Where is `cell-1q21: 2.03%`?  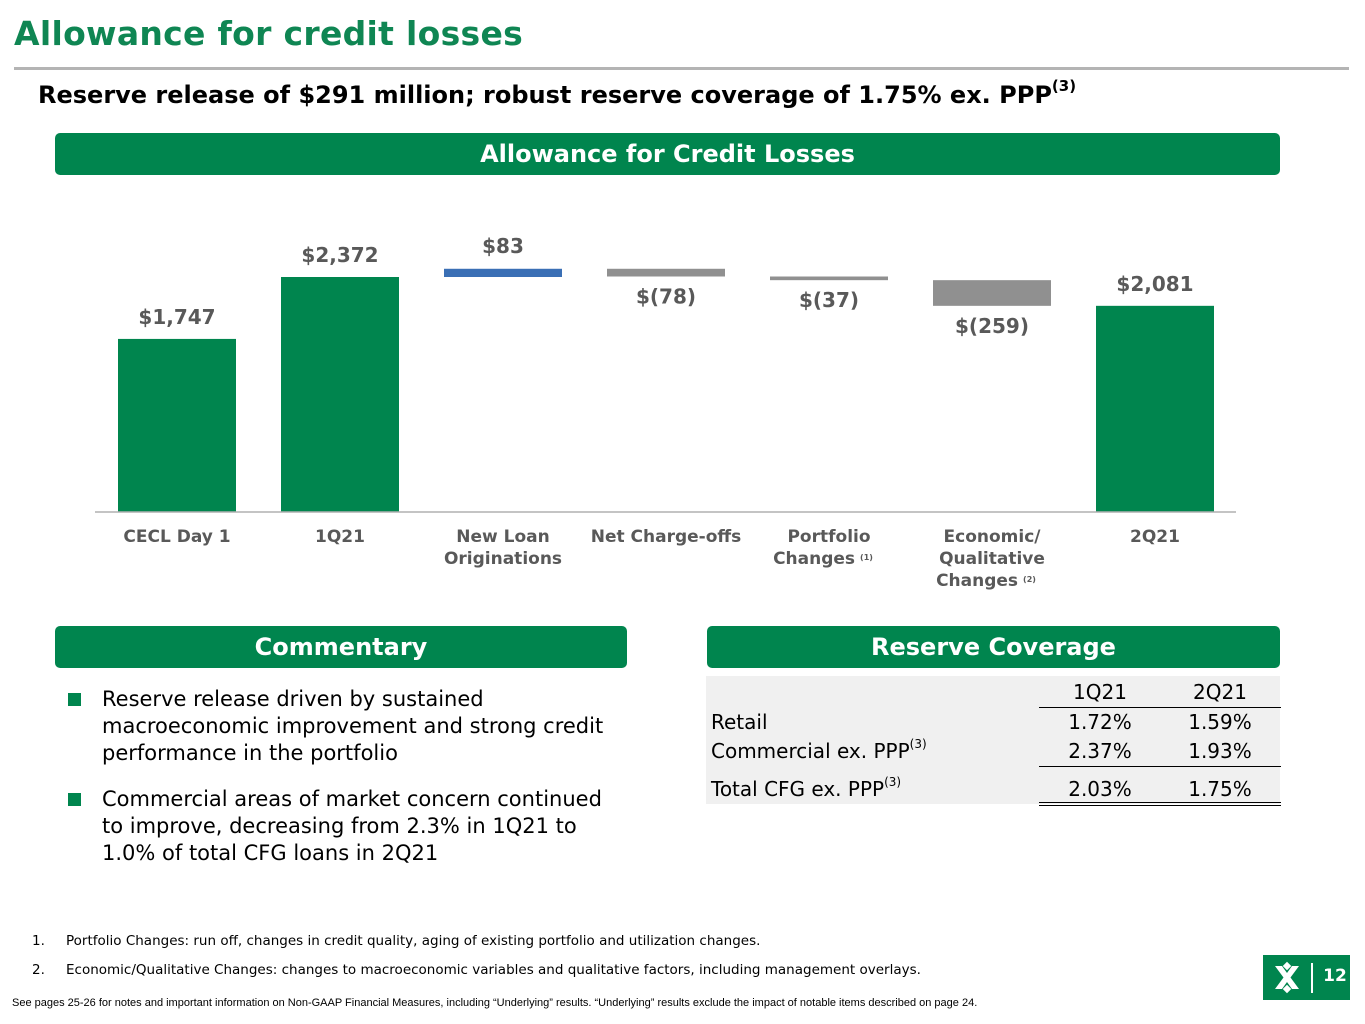 cell-1q21: 2.03% is located at coordinates (1100, 789).